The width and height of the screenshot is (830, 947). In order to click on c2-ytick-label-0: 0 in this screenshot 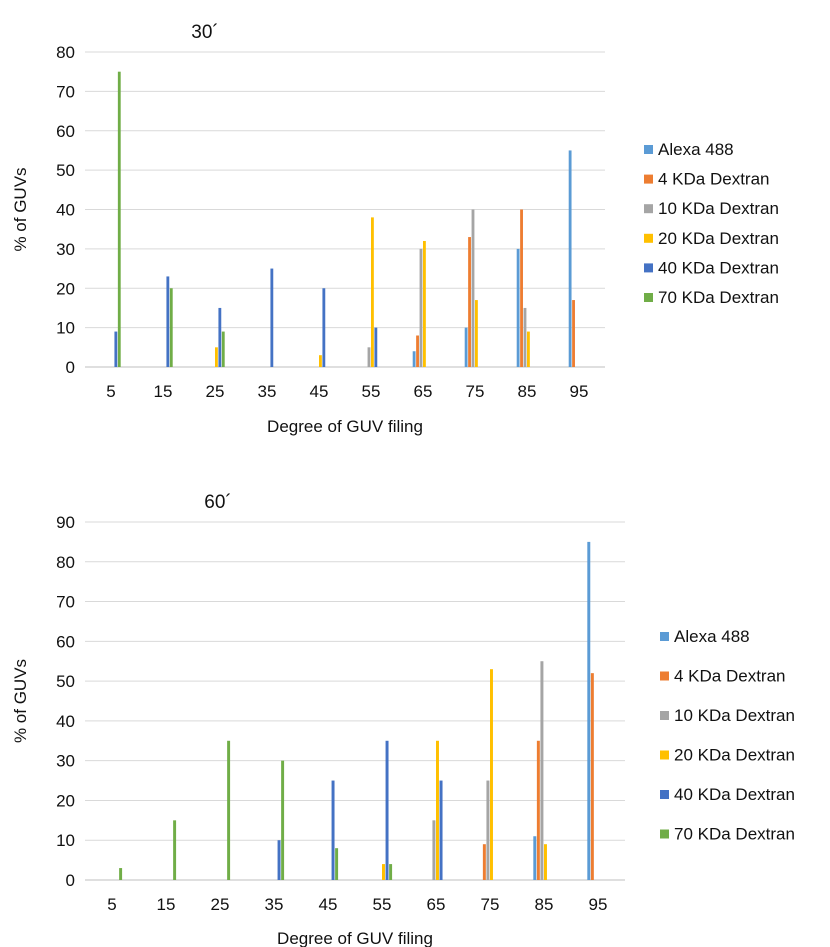, I will do `click(70, 880)`.